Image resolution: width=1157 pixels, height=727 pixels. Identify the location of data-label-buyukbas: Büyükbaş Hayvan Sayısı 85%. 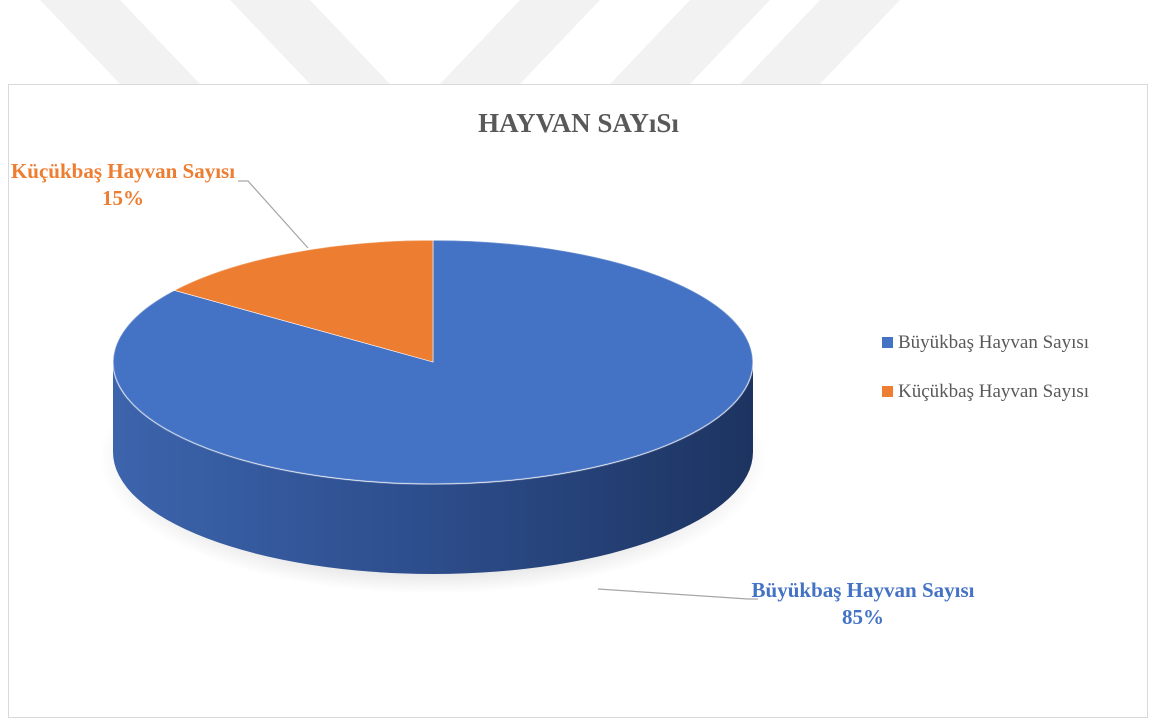
(863, 604).